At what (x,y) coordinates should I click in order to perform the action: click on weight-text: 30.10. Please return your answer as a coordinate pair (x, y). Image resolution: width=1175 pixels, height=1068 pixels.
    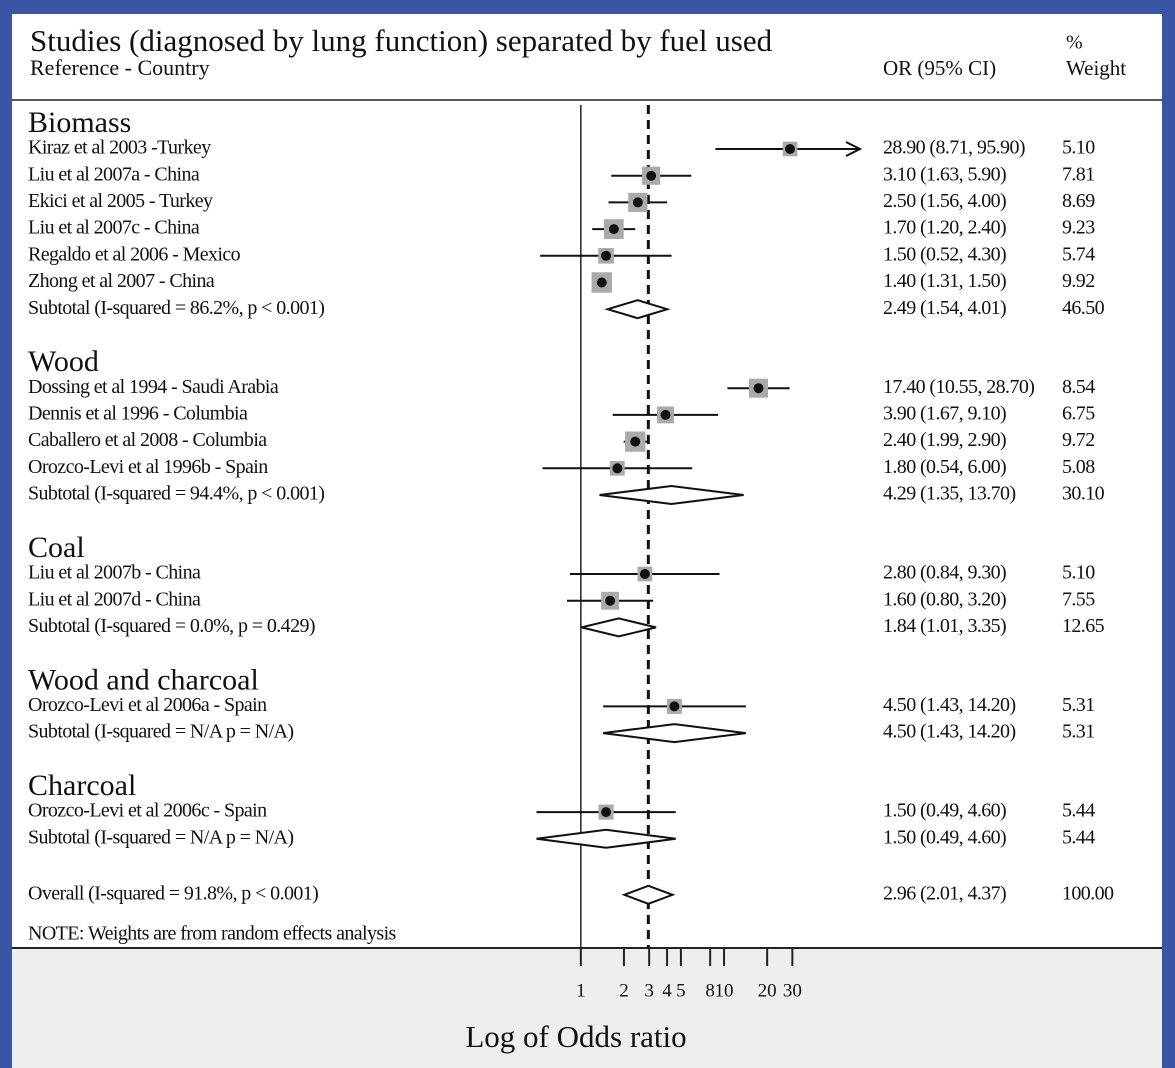
    Looking at the image, I should click on (1083, 494).